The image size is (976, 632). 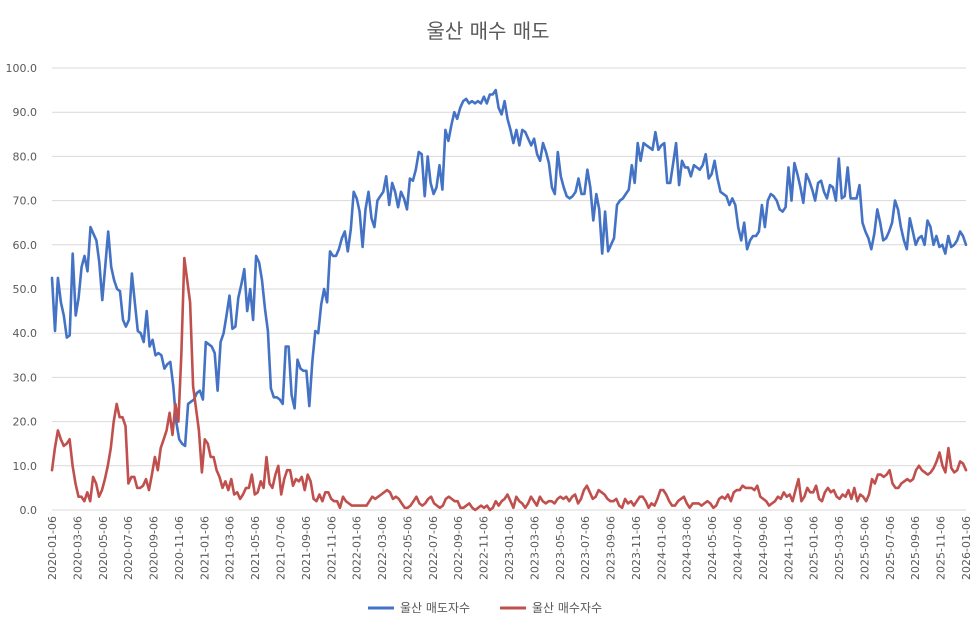 What do you see at coordinates (941, 548) in the screenshot?
I see `x-tick-label: 2025-11-06` at bounding box center [941, 548].